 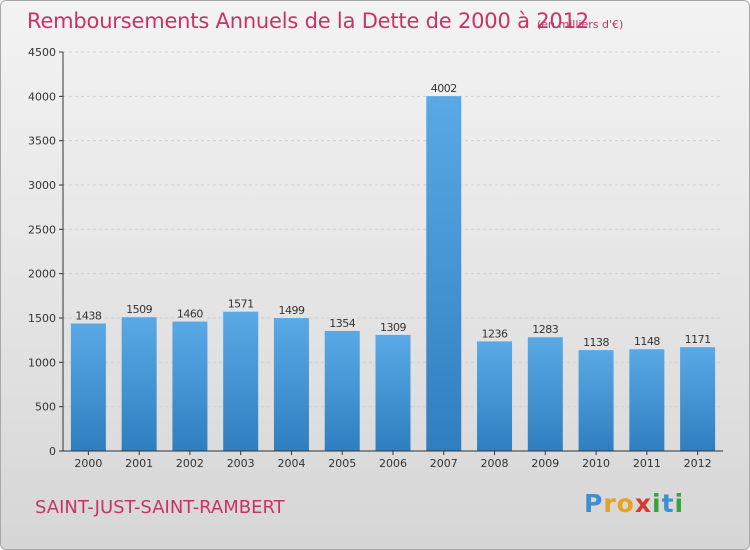 What do you see at coordinates (291, 310) in the screenshot?
I see `data-label: 1499` at bounding box center [291, 310].